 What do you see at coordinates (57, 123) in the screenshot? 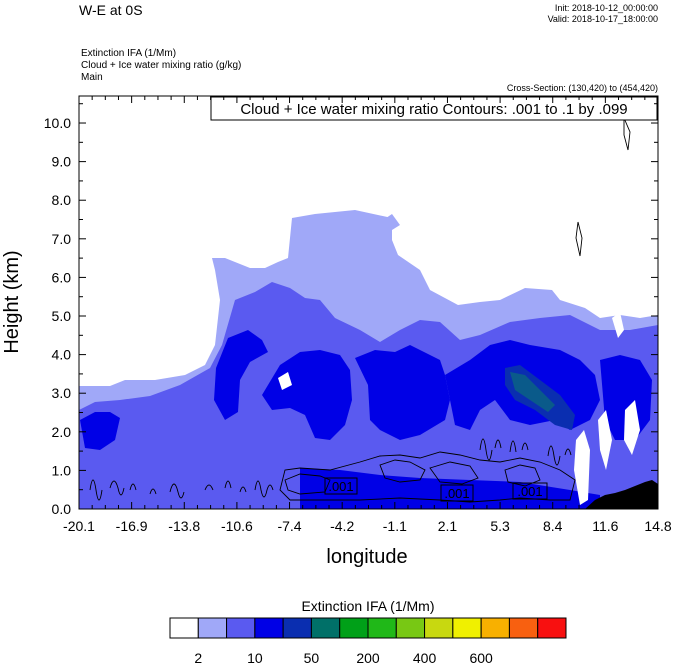
I see `y-tick-label: 10.0` at bounding box center [57, 123].